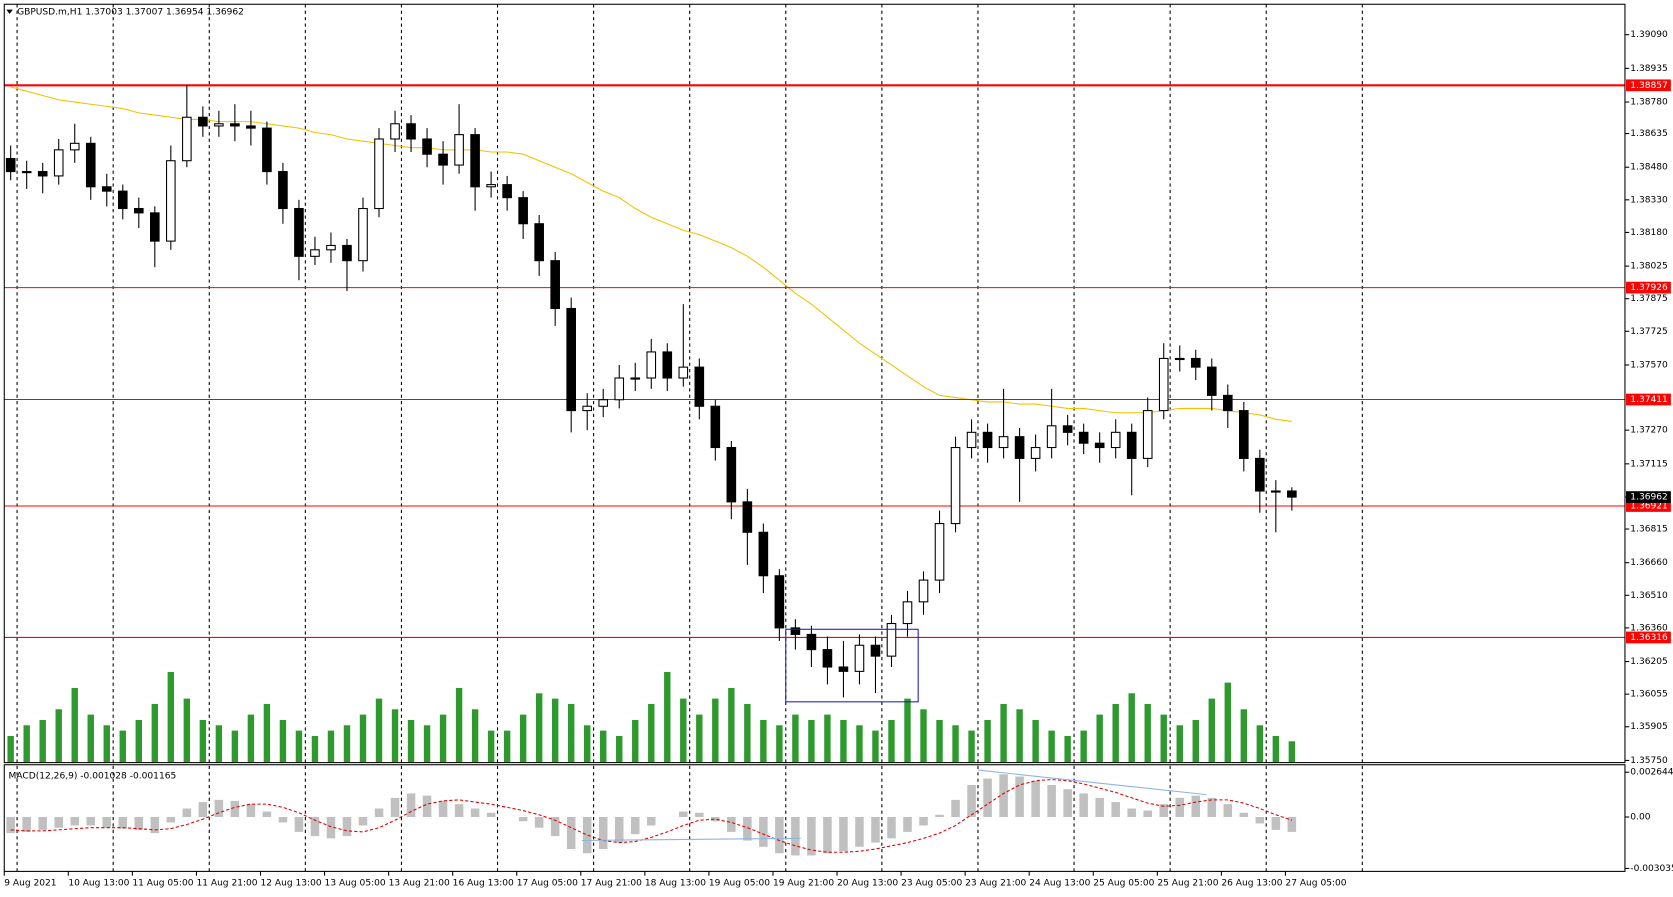 The image size is (1673, 897). What do you see at coordinates (547, 884) in the screenshot?
I see `x-tick-label: 17 Aug 05:00` at bounding box center [547, 884].